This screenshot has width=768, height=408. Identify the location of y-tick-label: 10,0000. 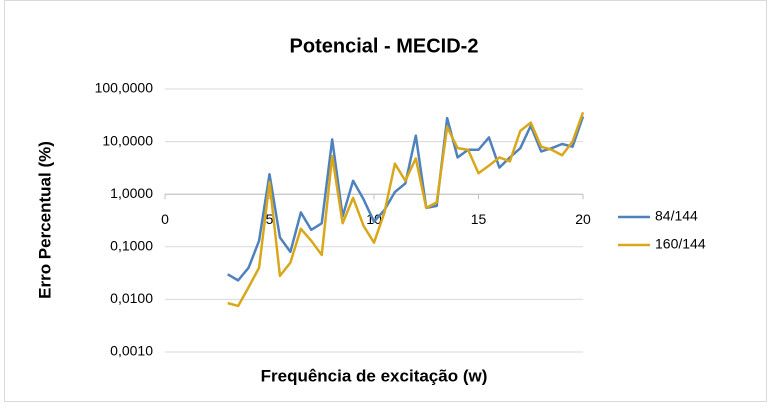
(127, 140).